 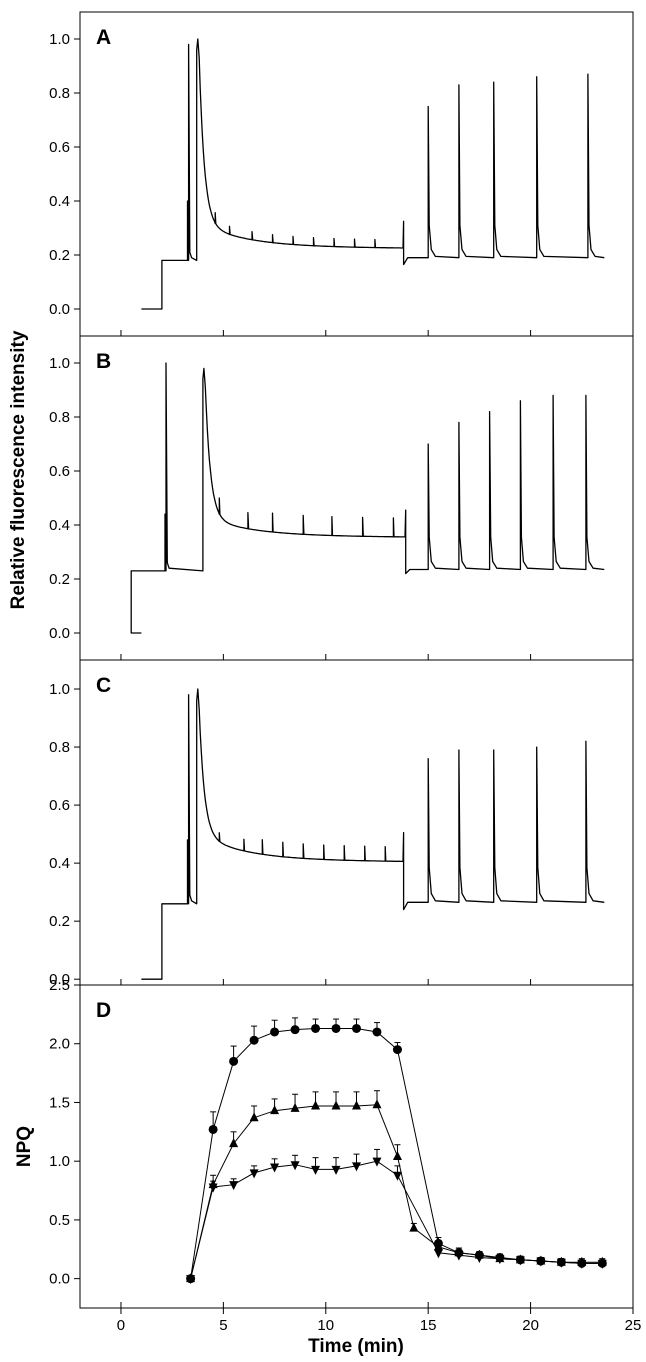 What do you see at coordinates (103, 361) in the screenshot?
I see `panel-letter: B` at bounding box center [103, 361].